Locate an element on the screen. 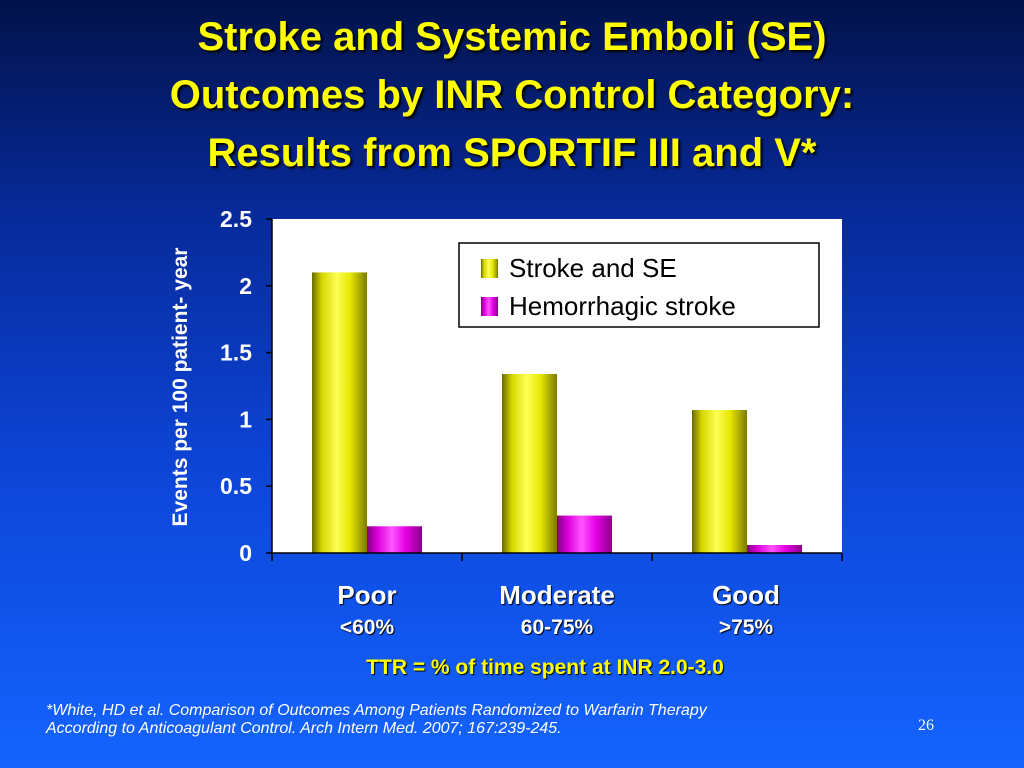 The image size is (1024, 768). y-axis-label: Events per 100 patient- year is located at coordinates (180, 387).